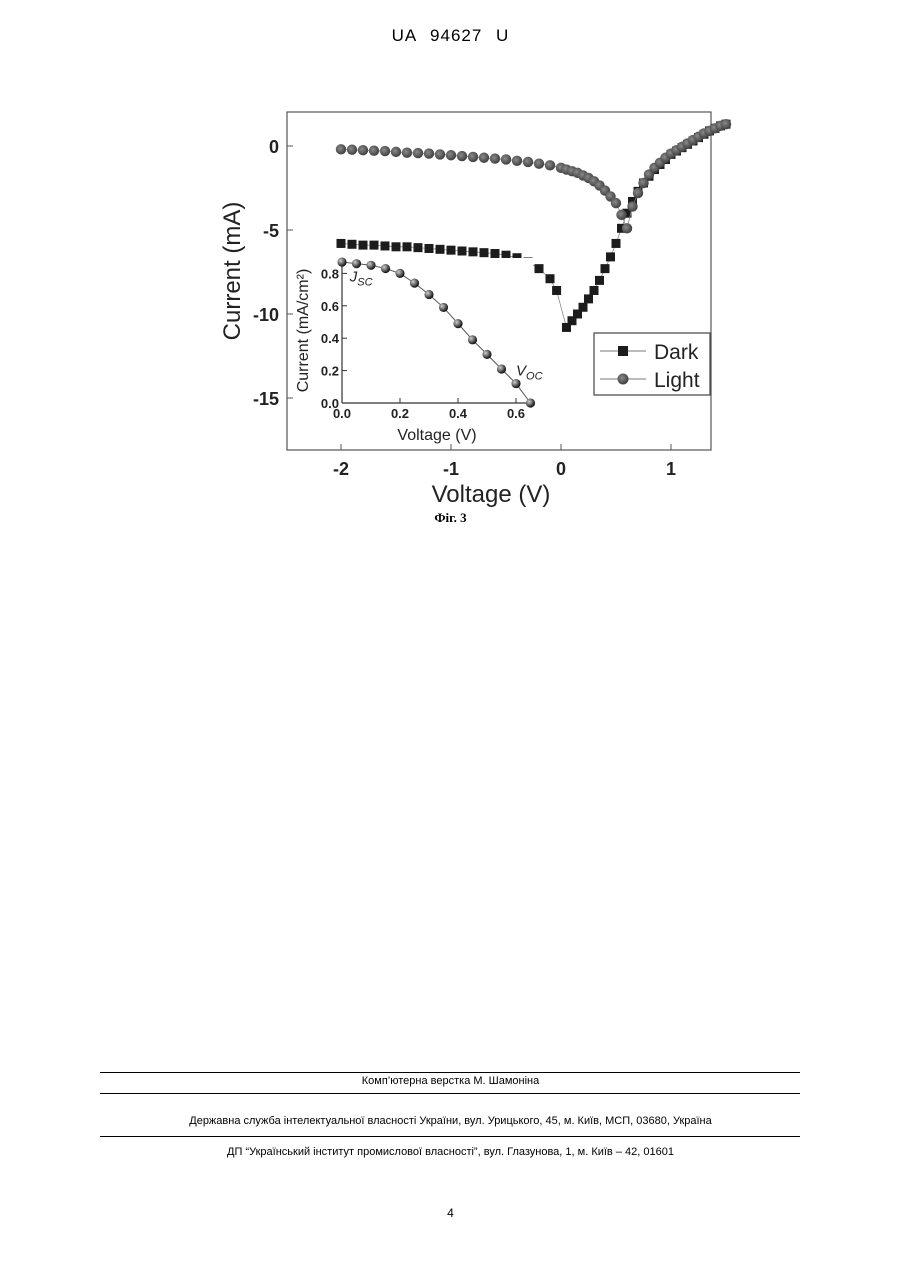  I want to click on series-line-light, so click(533, 176).